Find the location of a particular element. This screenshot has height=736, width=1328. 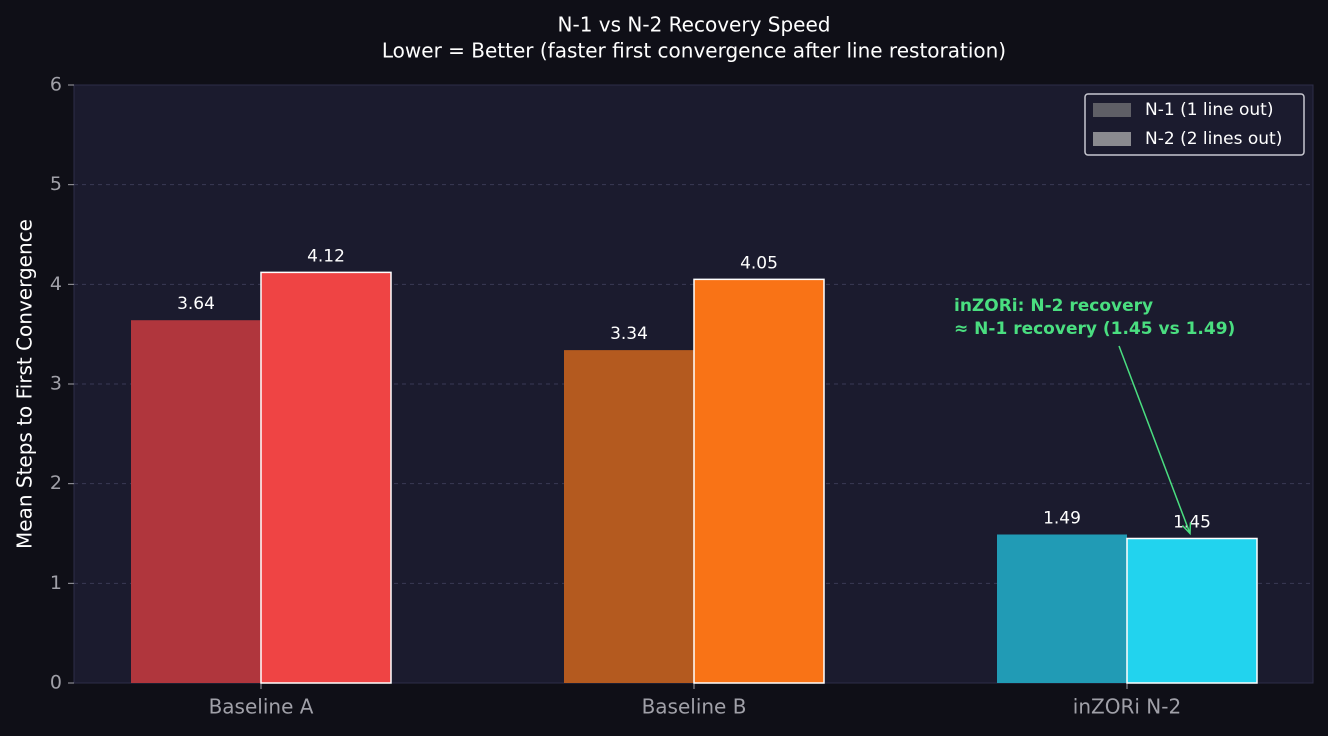

x-tick-label: Baseline A is located at coordinates (261, 707).